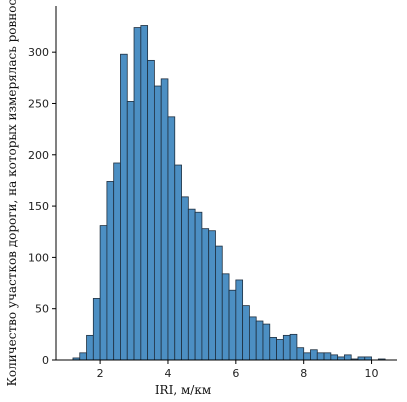  What do you see at coordinates (372, 373) in the screenshot?
I see `x-tick-label: 10` at bounding box center [372, 373].